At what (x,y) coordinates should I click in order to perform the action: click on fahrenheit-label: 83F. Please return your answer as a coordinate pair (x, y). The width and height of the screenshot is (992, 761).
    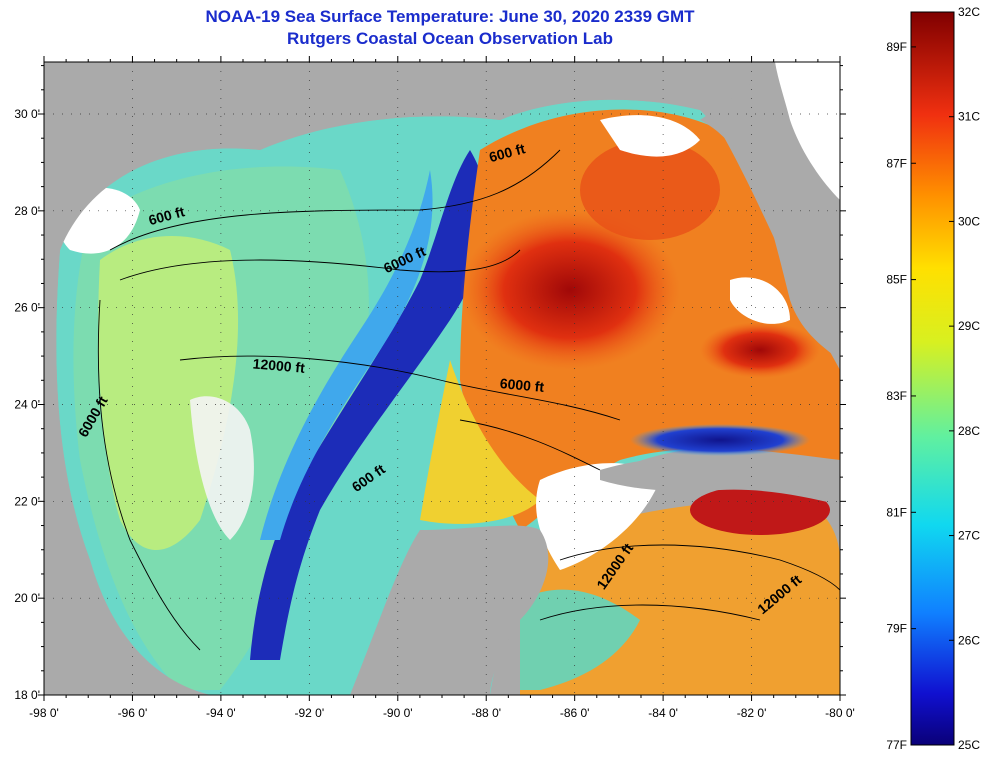
    Looking at the image, I should click on (896, 396).